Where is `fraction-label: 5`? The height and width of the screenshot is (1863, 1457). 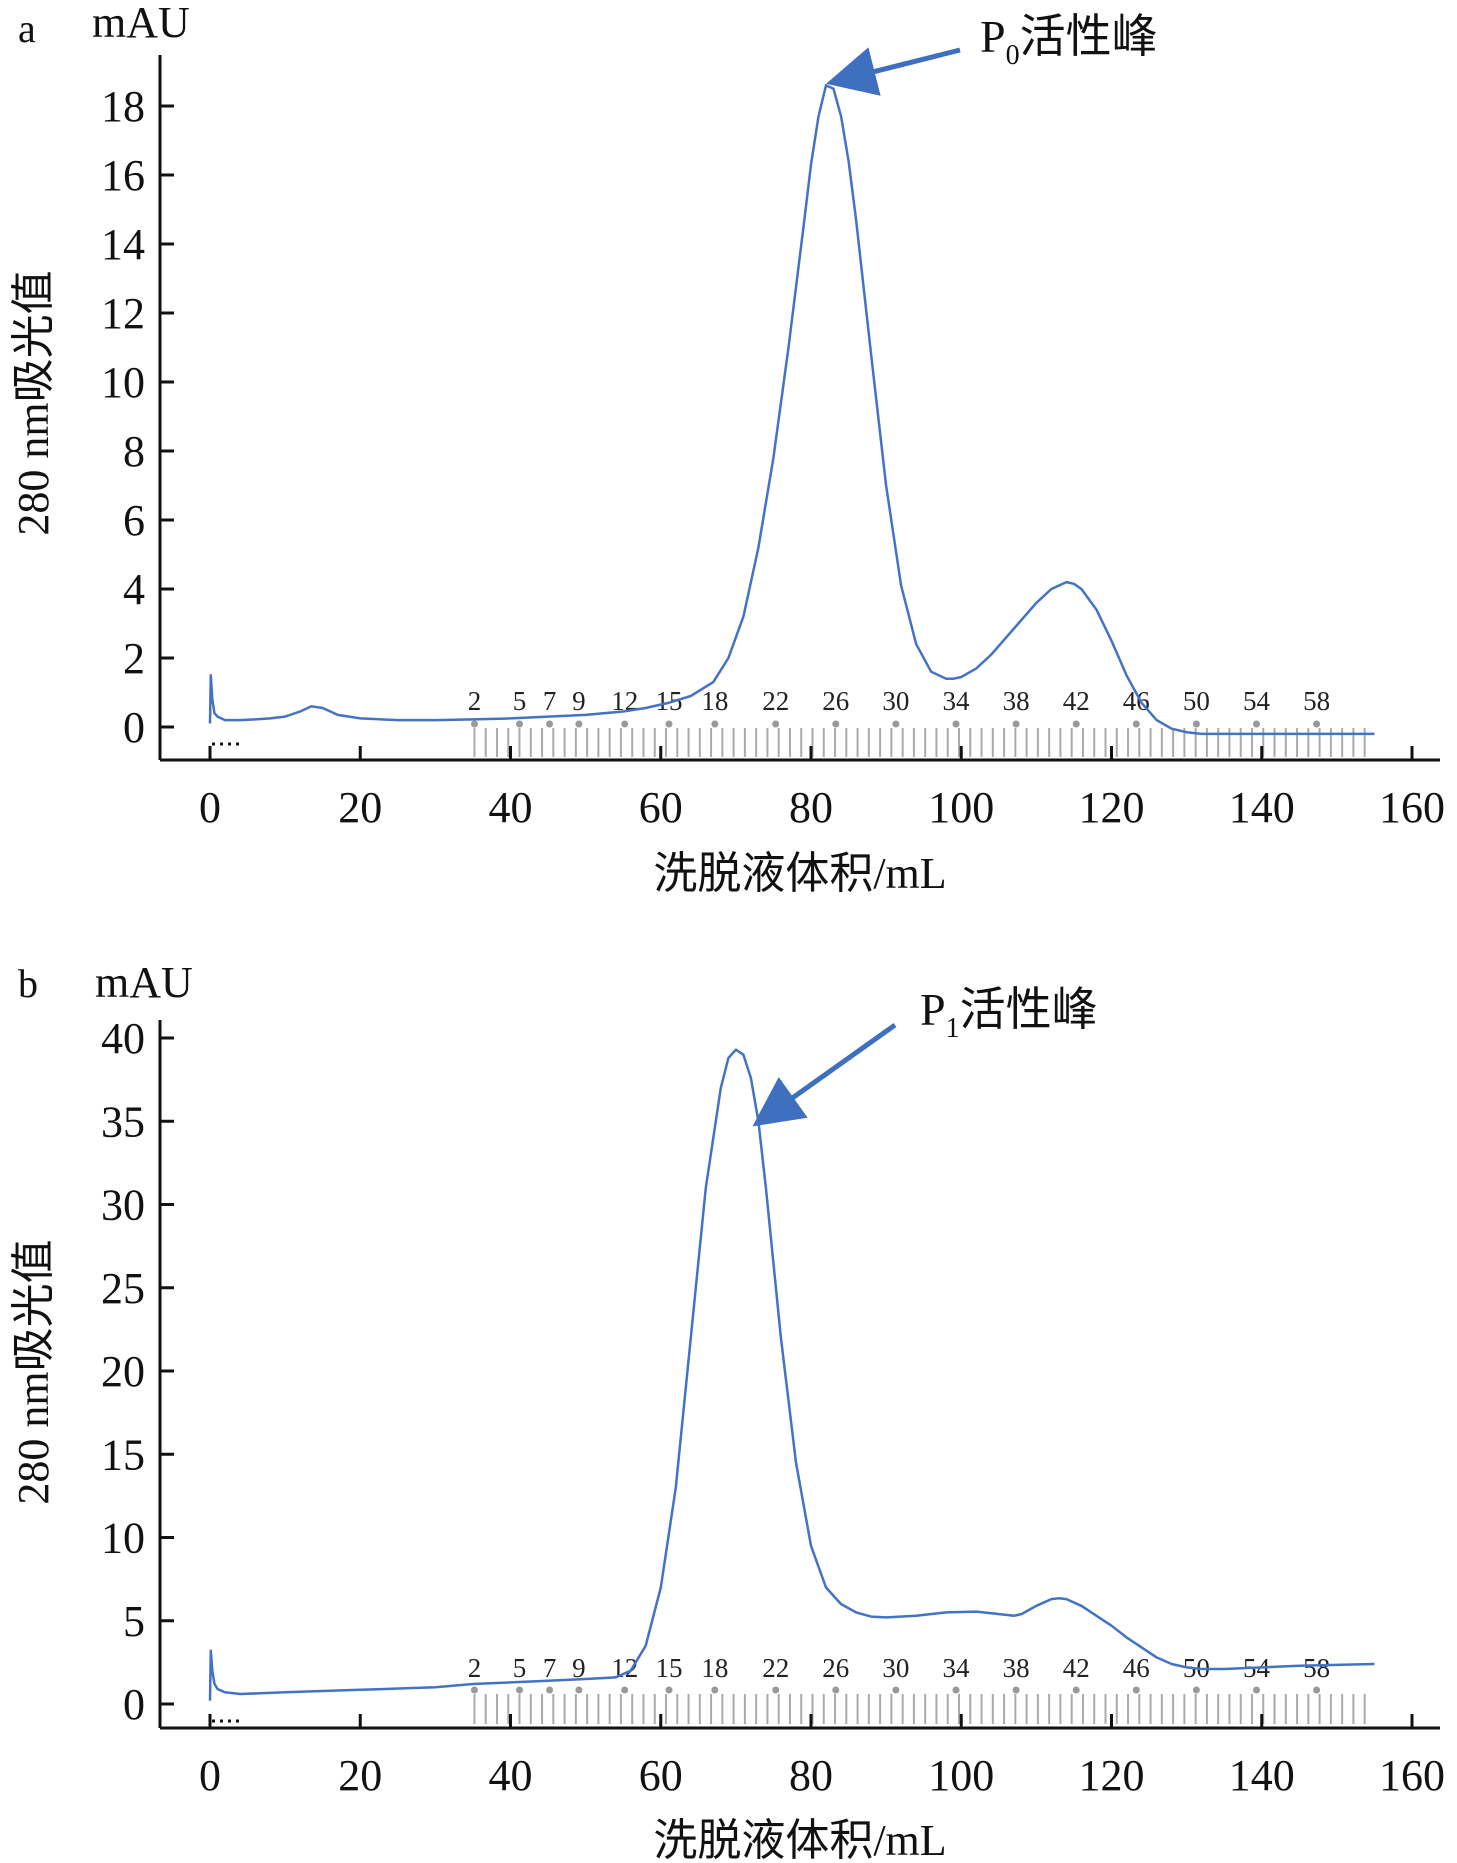 fraction-label: 5 is located at coordinates (520, 1668).